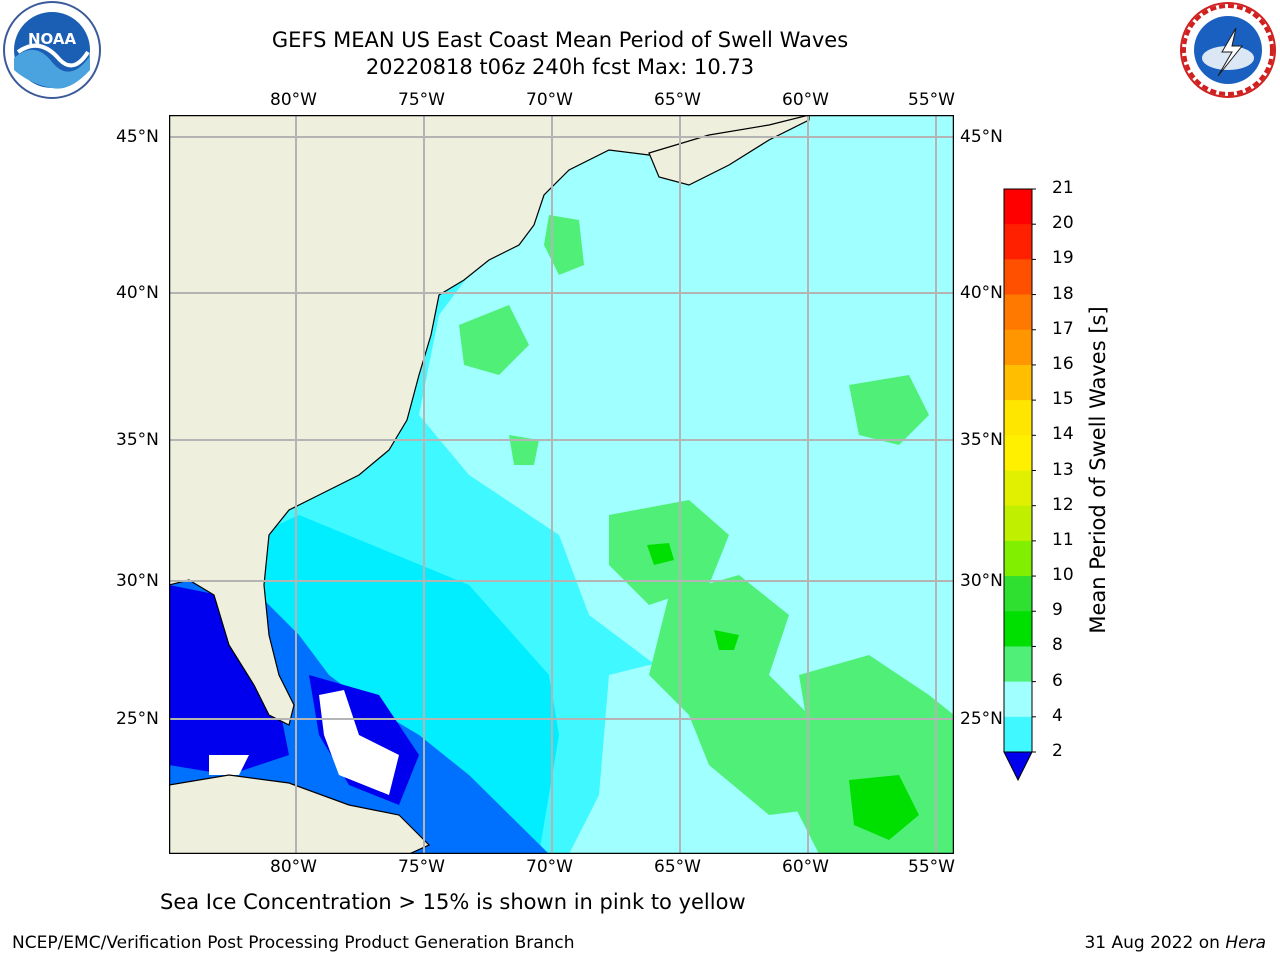  What do you see at coordinates (1228, 50) in the screenshot?
I see `nws-logo` at bounding box center [1228, 50].